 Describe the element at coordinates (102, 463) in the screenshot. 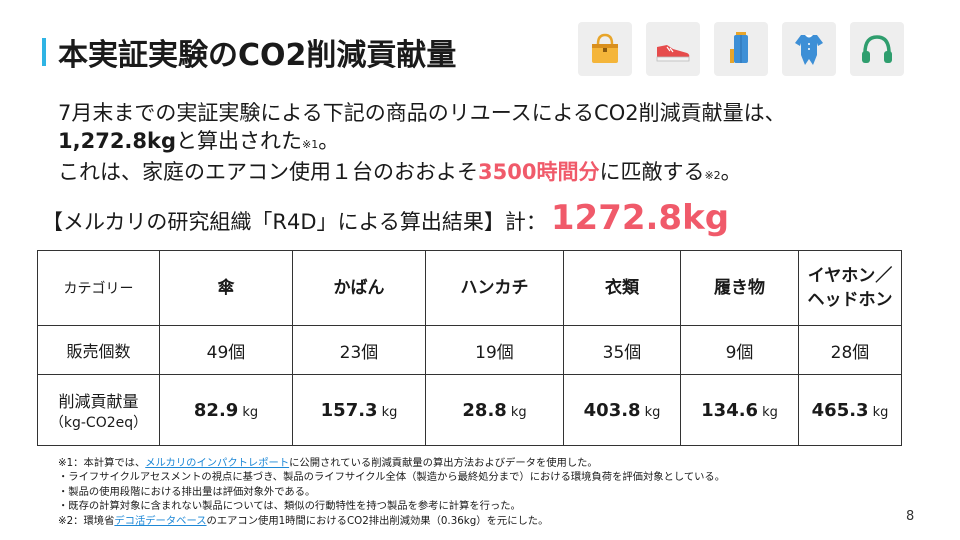

I see `footnote-1-a: ※1：本計算では、` at that location.